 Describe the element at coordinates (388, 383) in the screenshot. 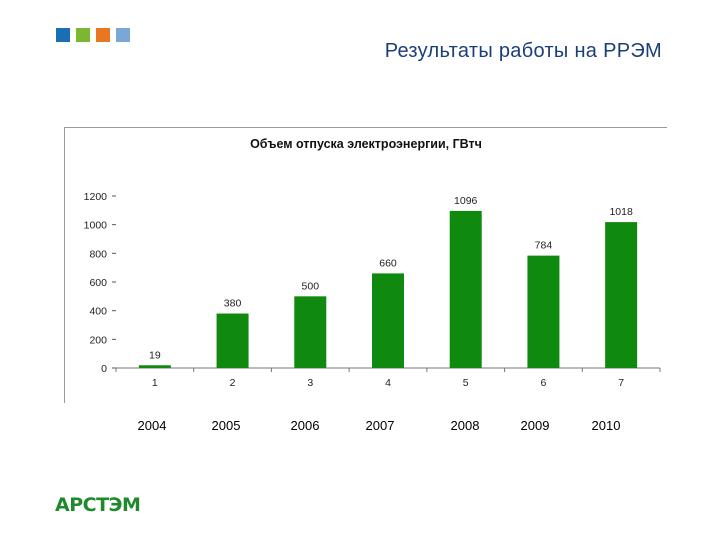

I see `x-tick-label: 4` at that location.